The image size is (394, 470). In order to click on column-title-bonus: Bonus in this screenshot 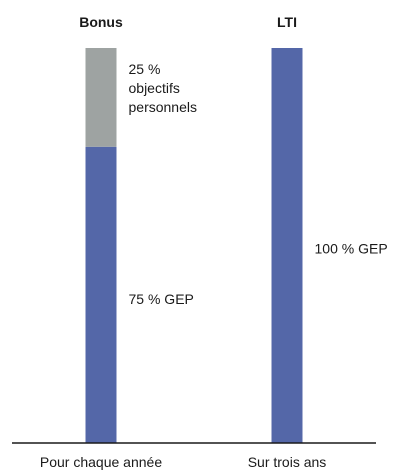, I will do `click(101, 22)`.